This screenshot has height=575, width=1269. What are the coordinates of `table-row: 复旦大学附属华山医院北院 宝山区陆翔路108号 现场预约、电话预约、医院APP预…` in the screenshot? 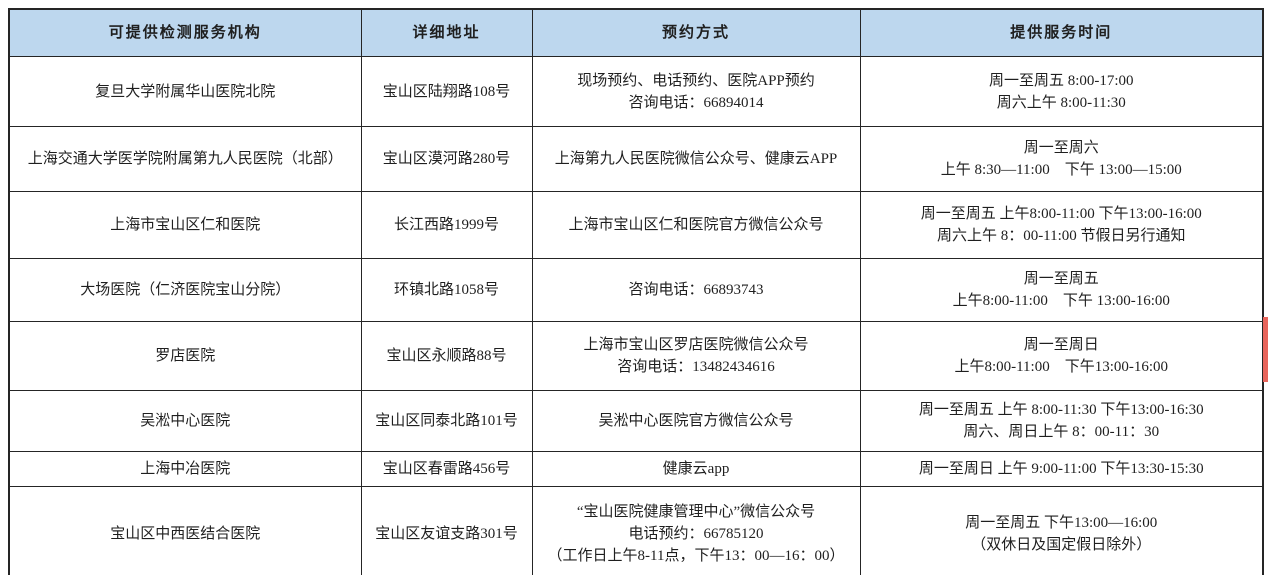 It's located at (636, 91).